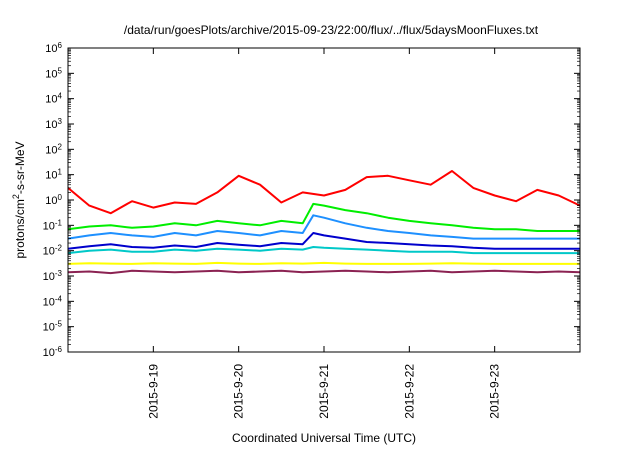 This screenshot has height=453, width=640. Describe the element at coordinates (153, 391) in the screenshot. I see `x-tick-label: 2015-9-19` at that location.